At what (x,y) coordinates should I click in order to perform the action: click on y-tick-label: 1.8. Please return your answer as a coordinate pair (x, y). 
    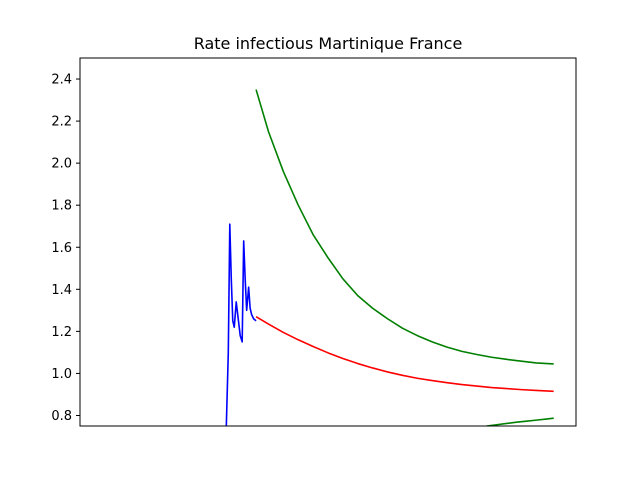
    Looking at the image, I should click on (61, 206).